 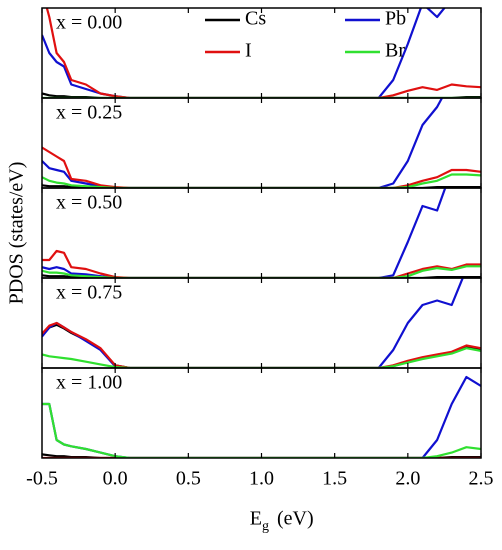 I want to click on x-tick-label: -0.5, so click(x=42, y=479).